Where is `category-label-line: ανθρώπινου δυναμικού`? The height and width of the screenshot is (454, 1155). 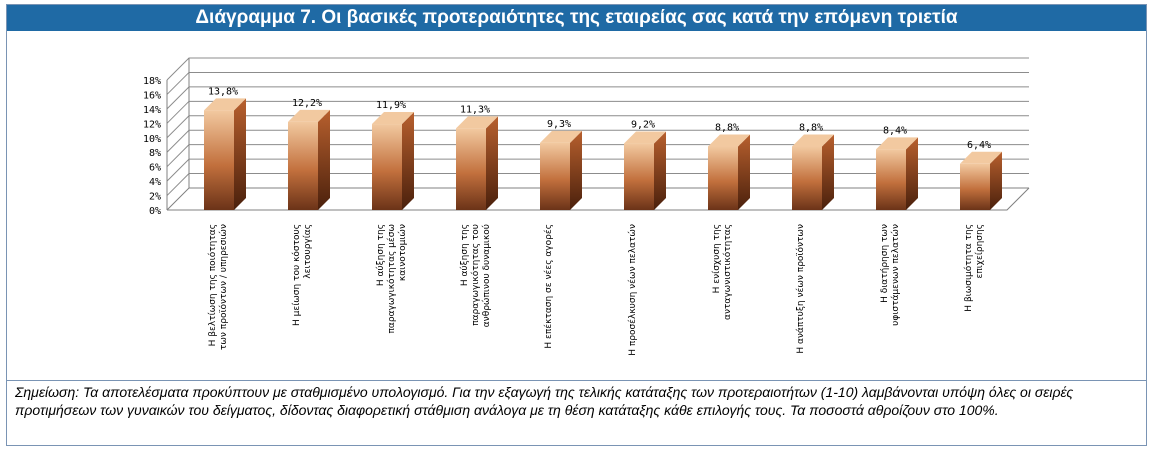
category-label-line: ανθρώπινου δυναμικού is located at coordinates (486, 275).